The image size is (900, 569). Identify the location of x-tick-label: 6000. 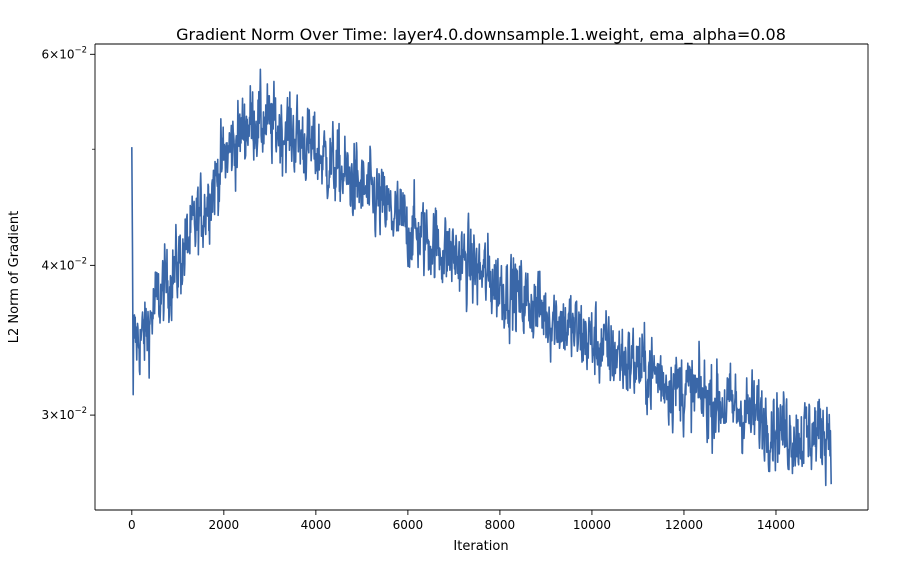
(408, 525).